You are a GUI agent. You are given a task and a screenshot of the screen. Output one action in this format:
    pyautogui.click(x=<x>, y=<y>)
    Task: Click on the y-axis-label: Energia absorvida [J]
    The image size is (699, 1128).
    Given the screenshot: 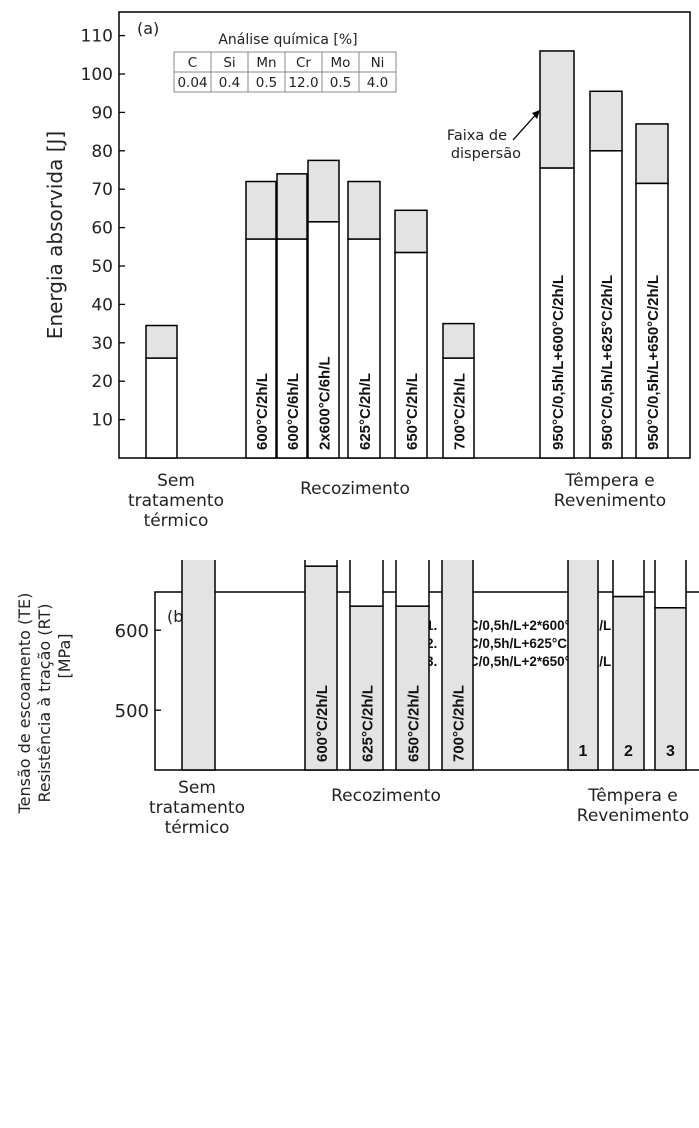 What is the action you would take?
    pyautogui.click(x=55, y=235)
    